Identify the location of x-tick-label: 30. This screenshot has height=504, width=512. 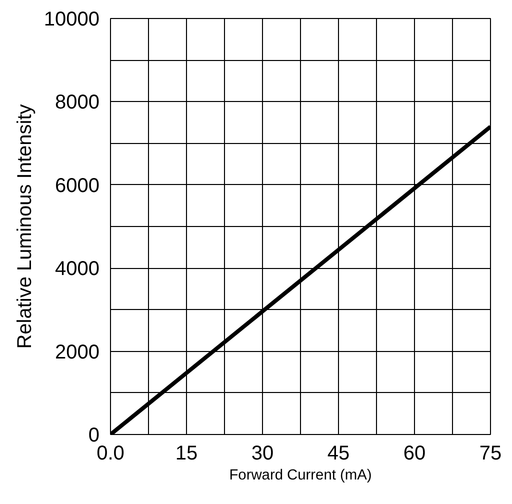
(262, 453).